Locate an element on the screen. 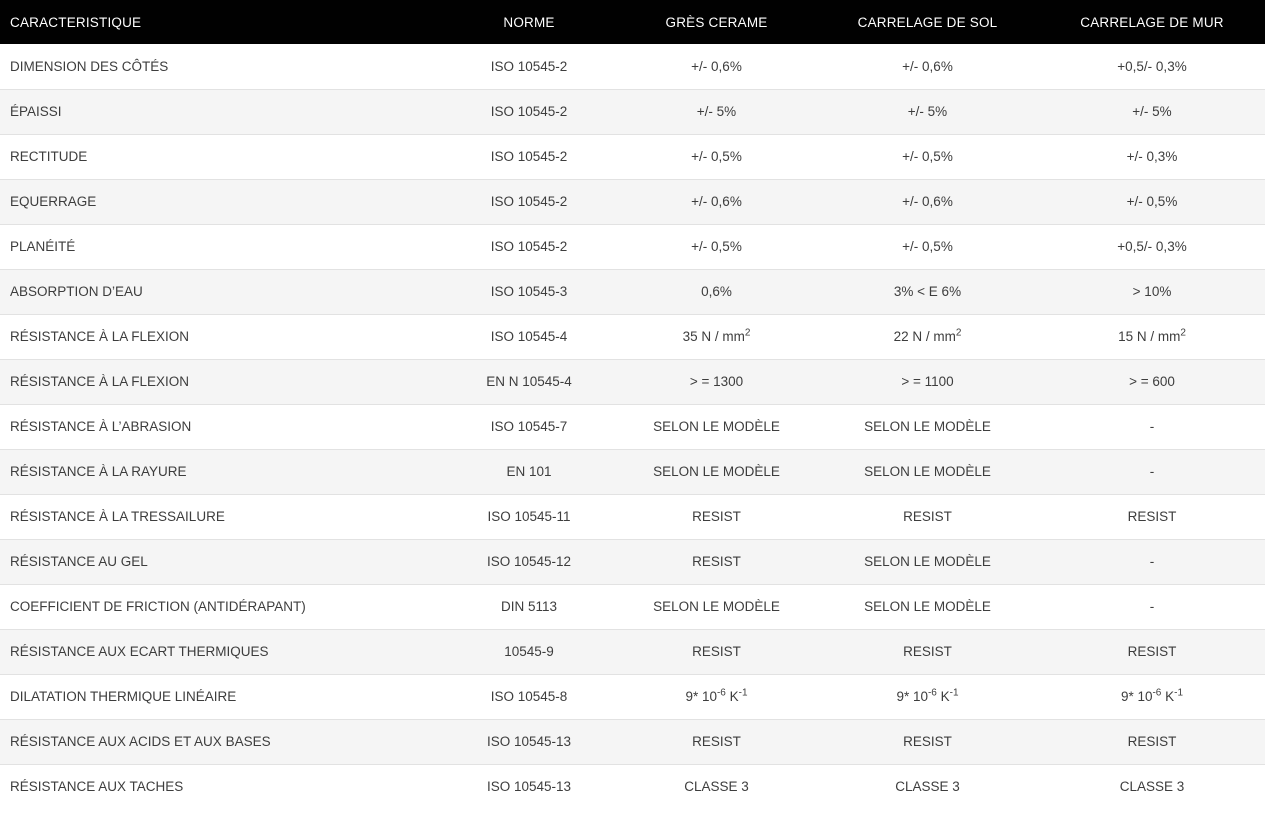 This screenshot has height=813, width=1265. characteristic-cell: ÉPAISSI is located at coordinates (220, 111).